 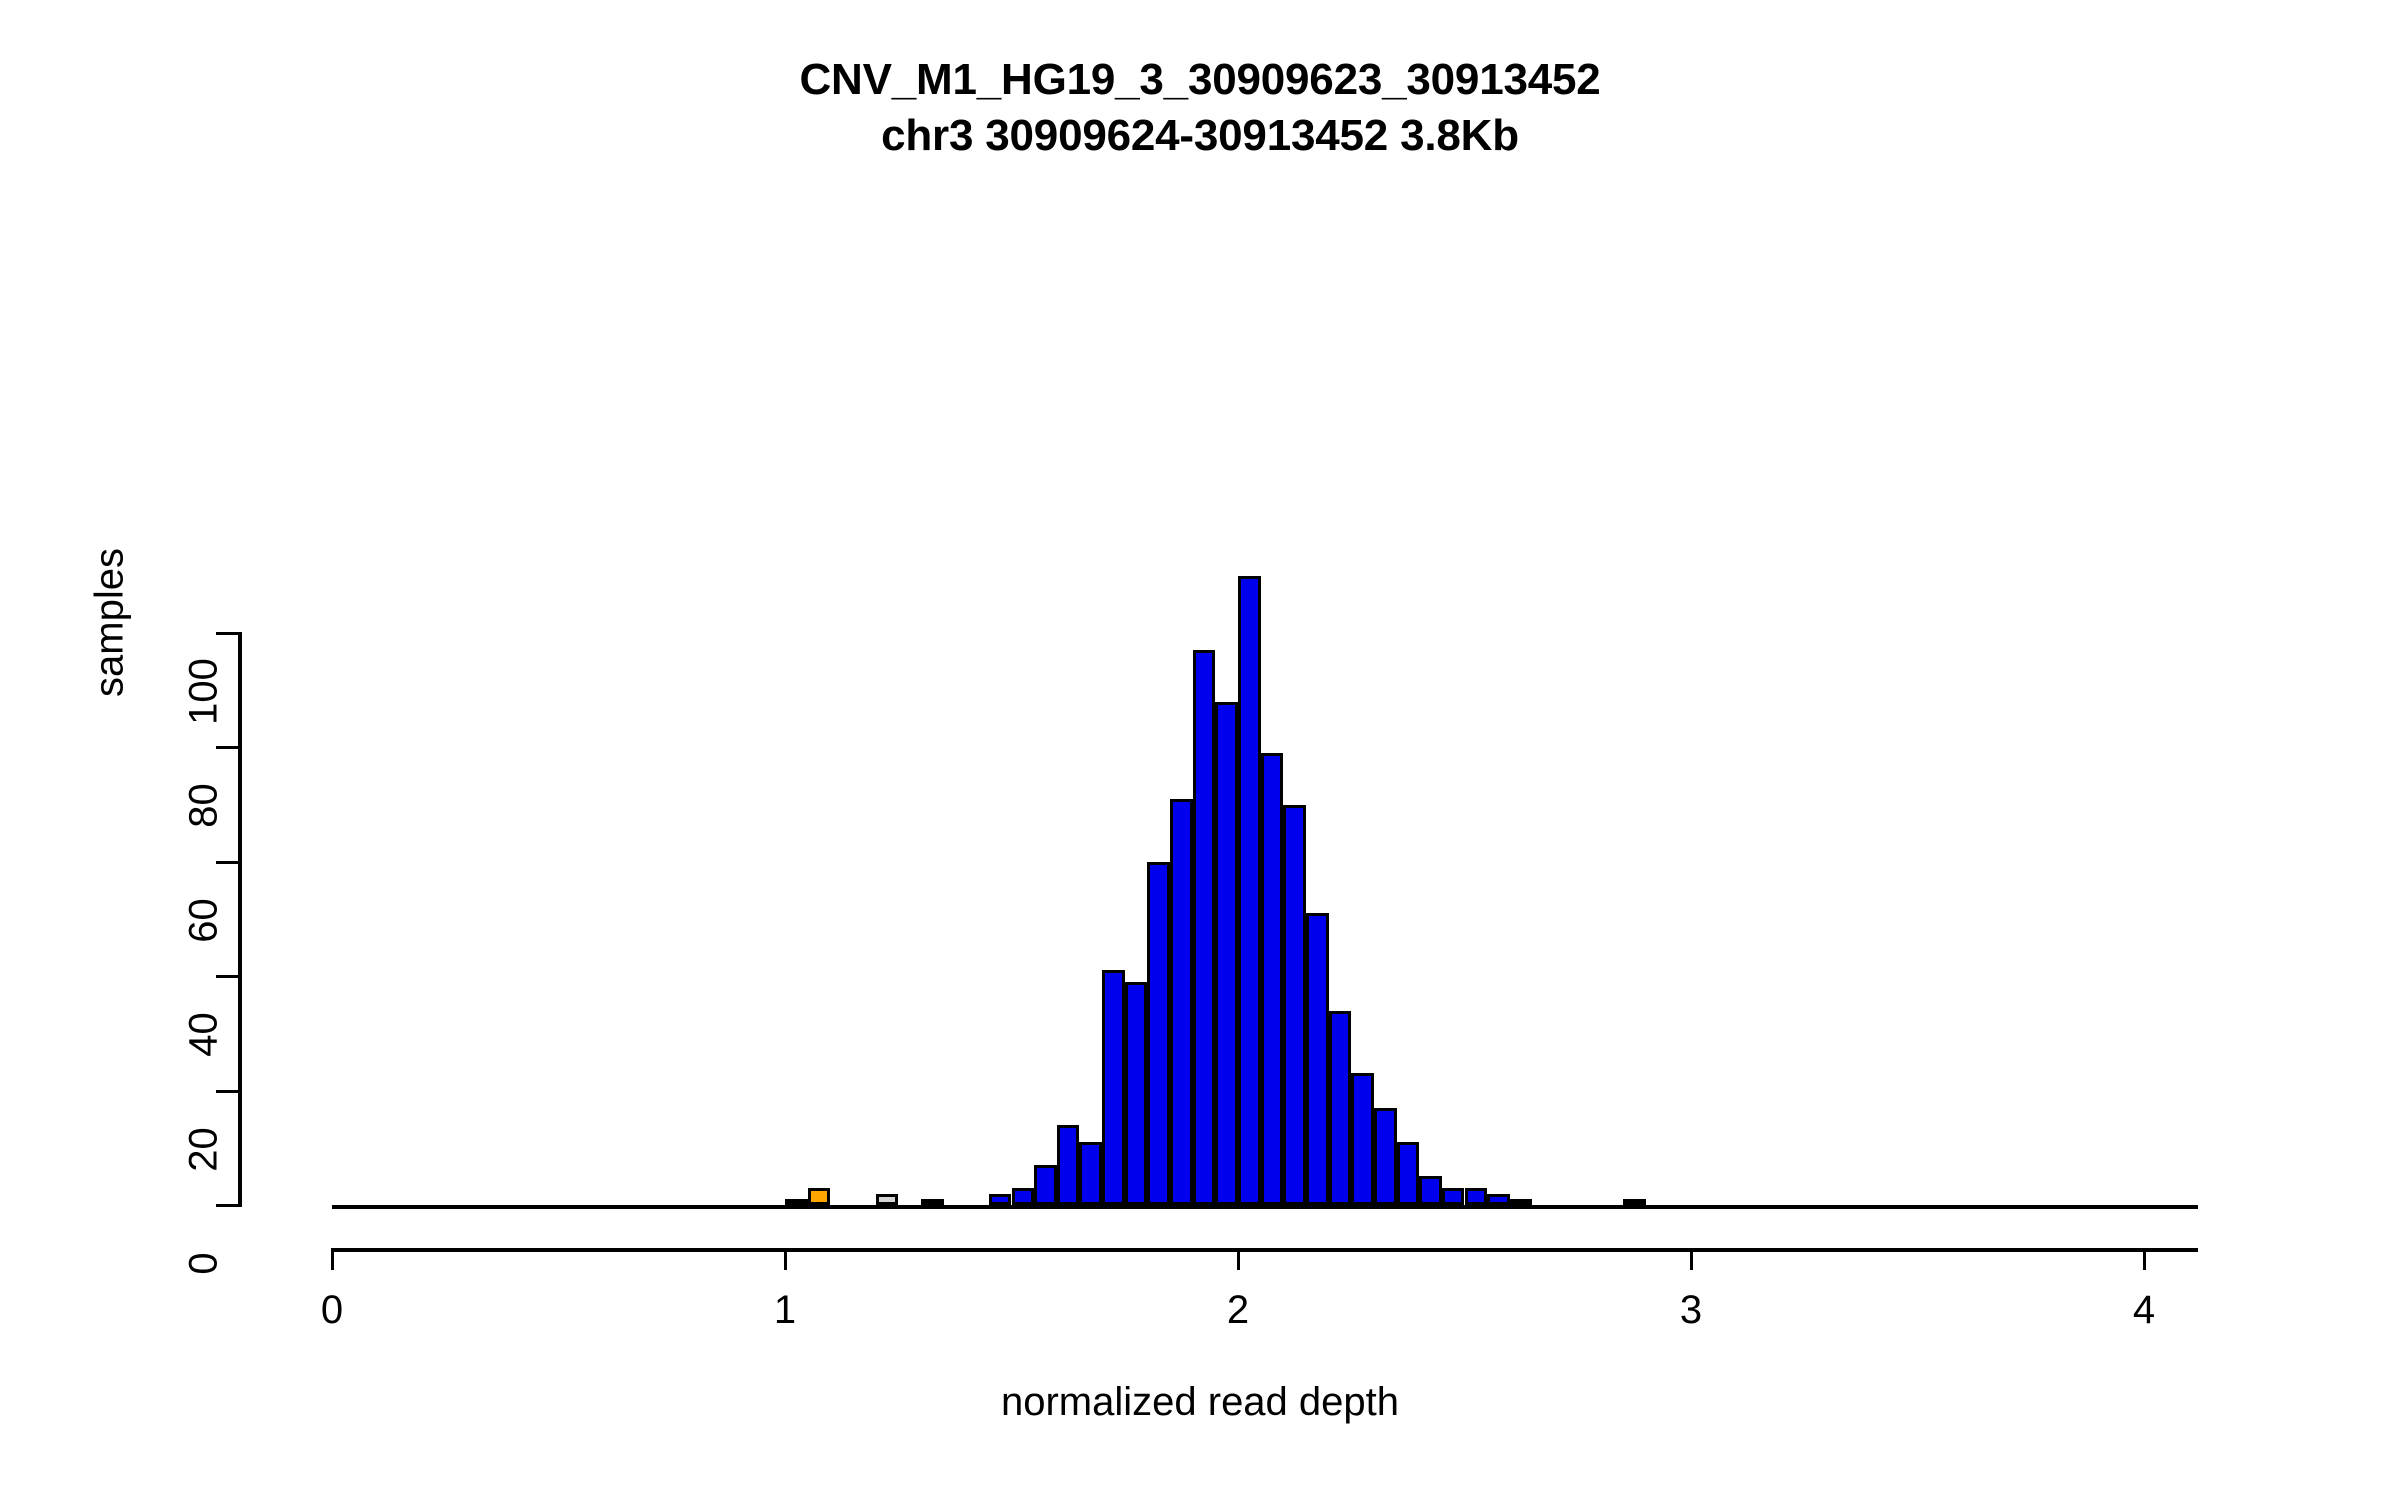 What do you see at coordinates (240, 919) in the screenshot?
I see `y-axis-spine` at bounding box center [240, 919].